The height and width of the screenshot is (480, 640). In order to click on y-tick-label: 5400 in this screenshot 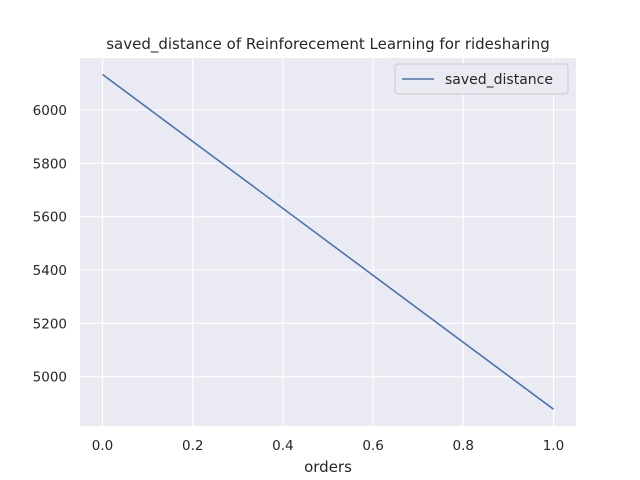, I will do `click(50, 271)`.